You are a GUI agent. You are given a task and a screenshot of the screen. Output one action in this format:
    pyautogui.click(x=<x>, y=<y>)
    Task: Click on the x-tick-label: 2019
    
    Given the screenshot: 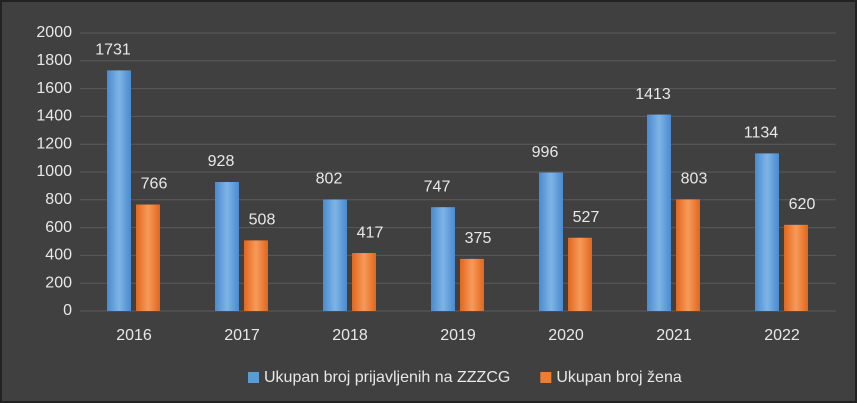 What is the action you would take?
    pyautogui.click(x=458, y=335)
    